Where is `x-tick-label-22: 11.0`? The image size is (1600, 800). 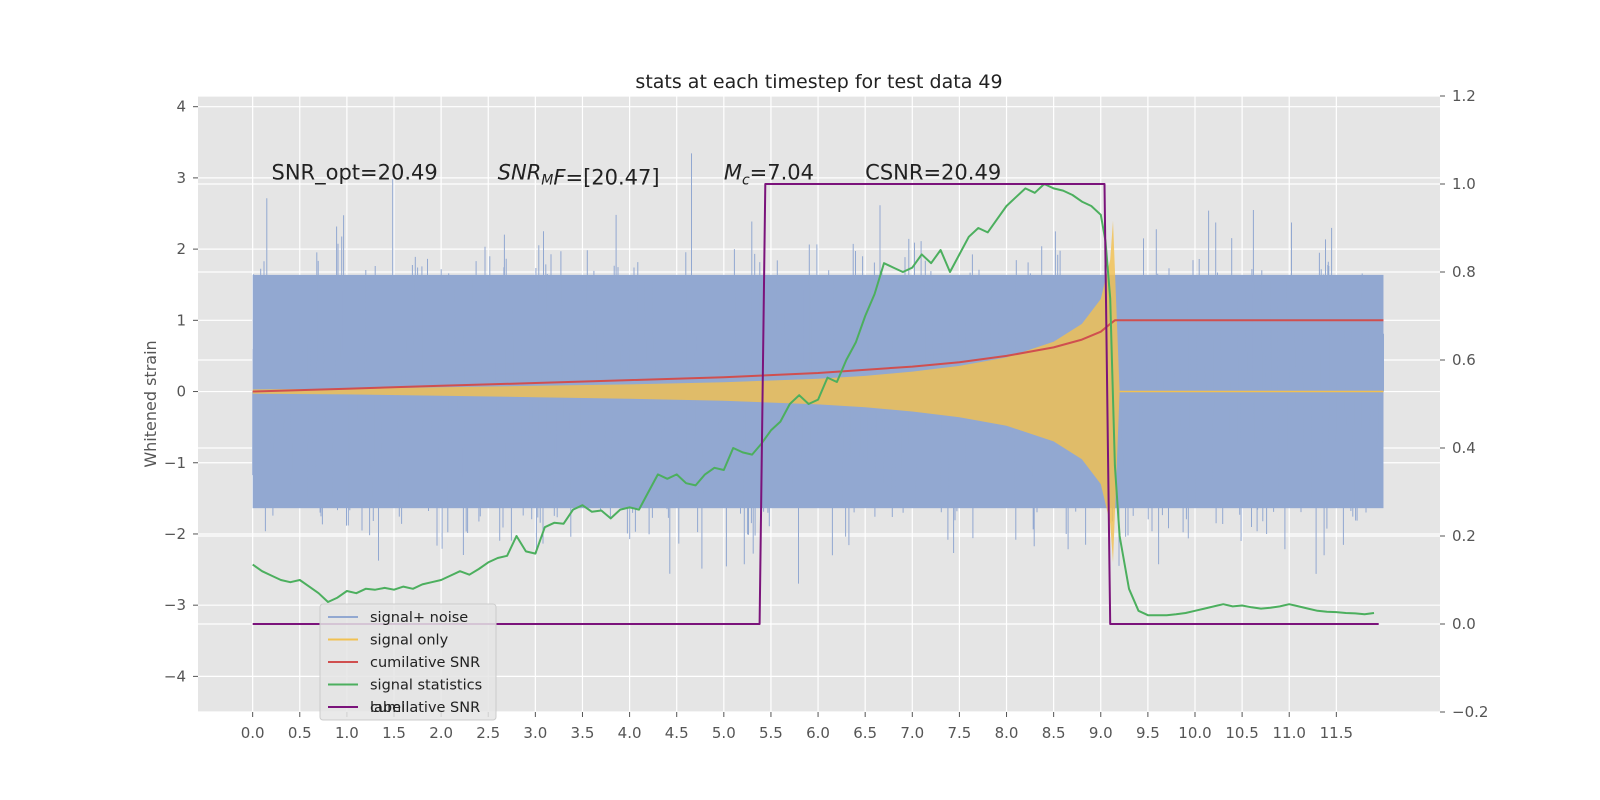
x-tick-label-22: 11.0 is located at coordinates (1289, 733).